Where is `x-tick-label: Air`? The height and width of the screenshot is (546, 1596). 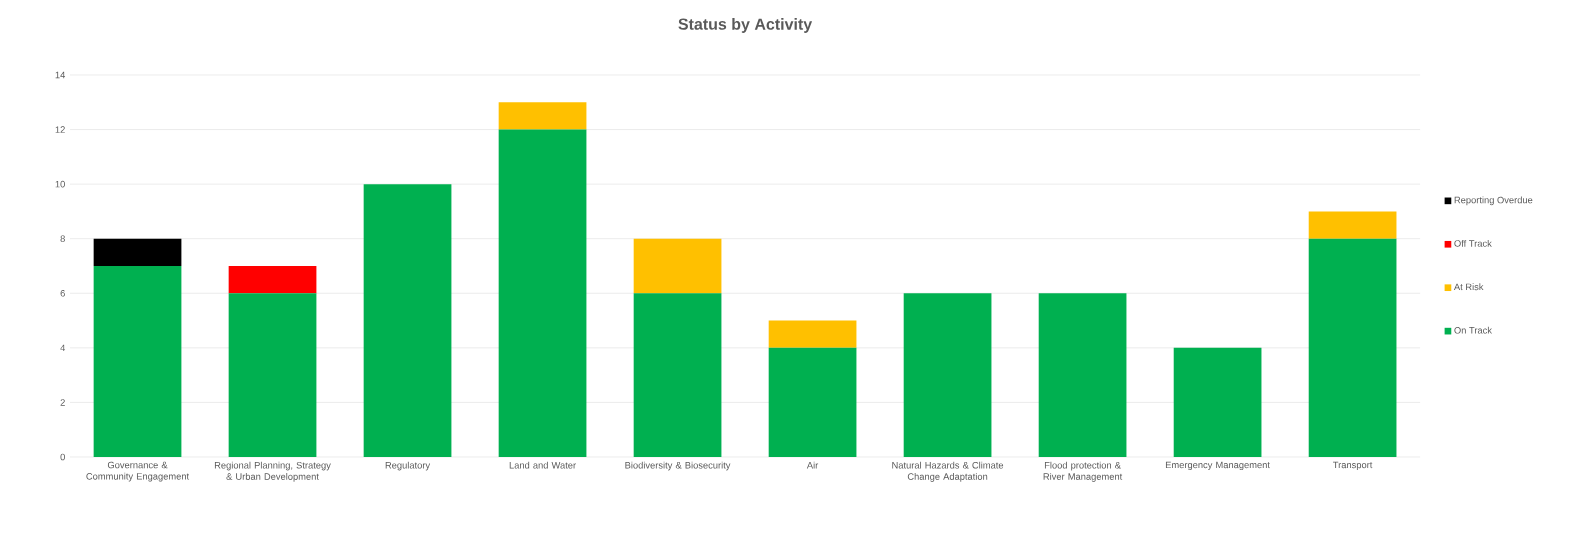
x-tick-label: Air is located at coordinates (812, 465).